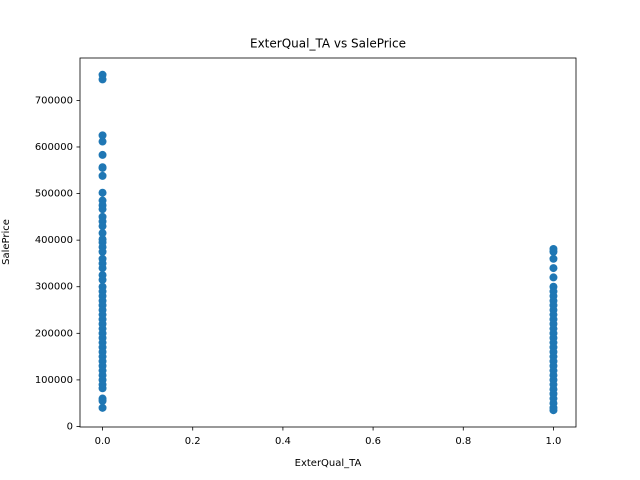 This screenshot has width=640, height=480. Describe the element at coordinates (463, 441) in the screenshot. I see `x-tick-label: 0.8` at that location.